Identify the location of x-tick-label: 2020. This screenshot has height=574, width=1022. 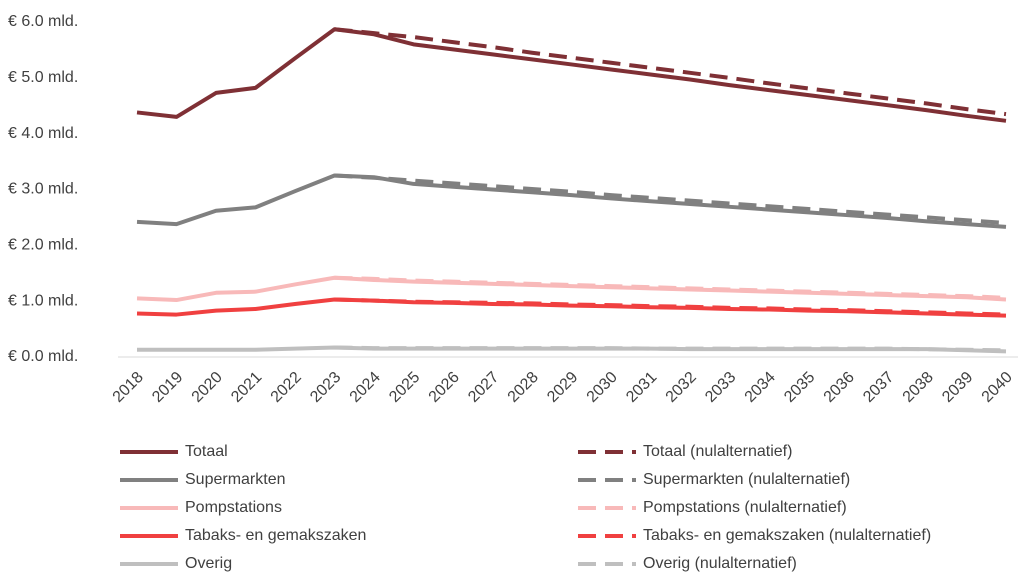
(207, 387).